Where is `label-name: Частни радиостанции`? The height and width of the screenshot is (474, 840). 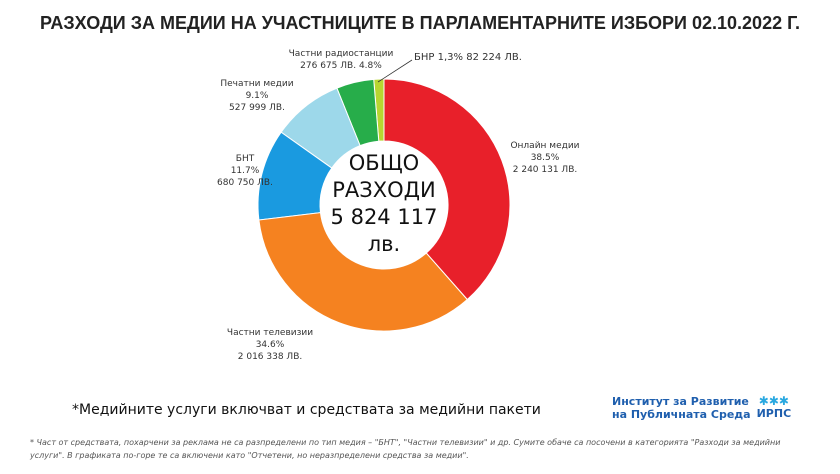 label-name: Частни радиостанции is located at coordinates (341, 54).